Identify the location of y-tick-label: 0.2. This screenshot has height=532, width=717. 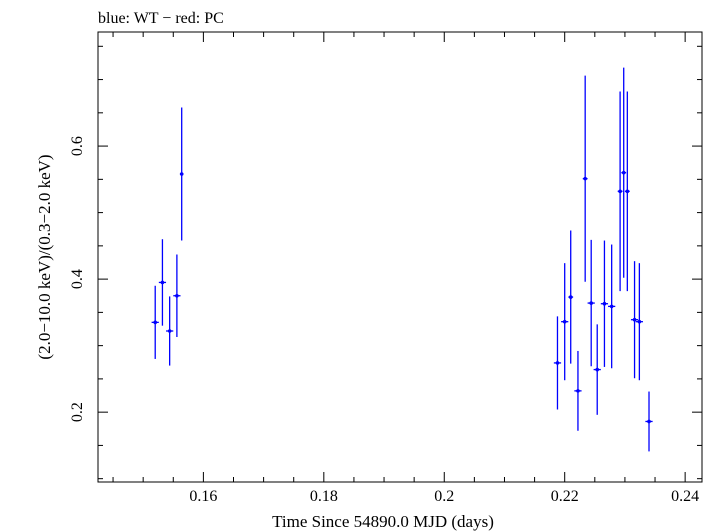
(77, 412).